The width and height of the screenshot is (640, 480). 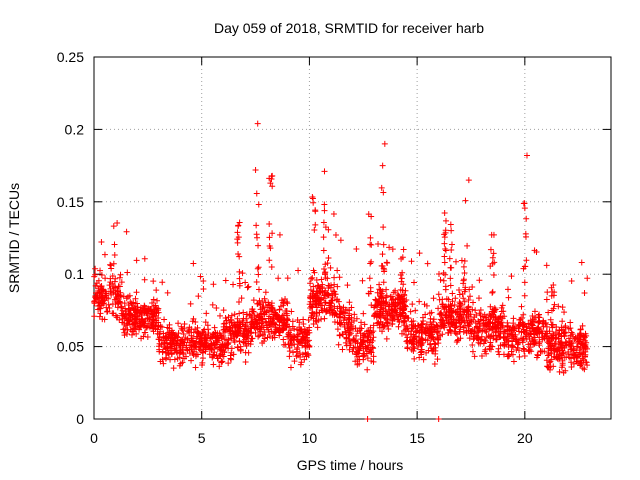 What do you see at coordinates (75, 274) in the screenshot?
I see `y-tick-label: 0.1` at bounding box center [75, 274].